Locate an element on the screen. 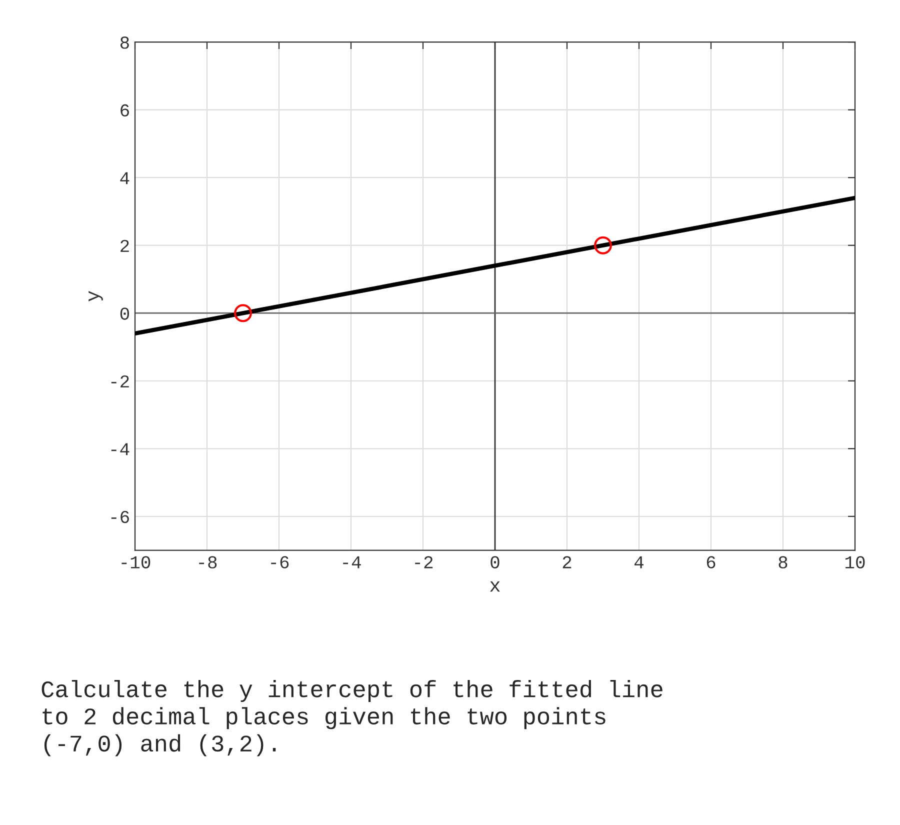  y-tick-label: -4 is located at coordinates (120, 449).